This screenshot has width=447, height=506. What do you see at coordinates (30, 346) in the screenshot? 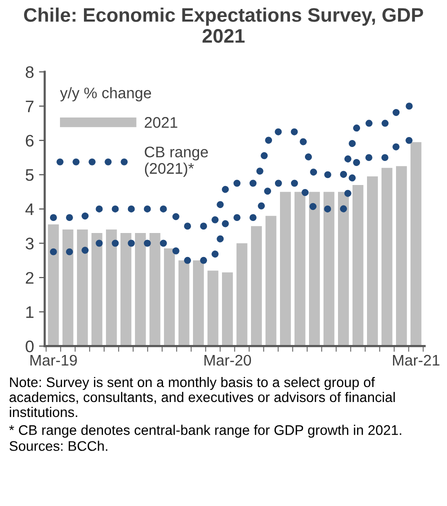
I see `y-tick-label: 0` at bounding box center [30, 346].